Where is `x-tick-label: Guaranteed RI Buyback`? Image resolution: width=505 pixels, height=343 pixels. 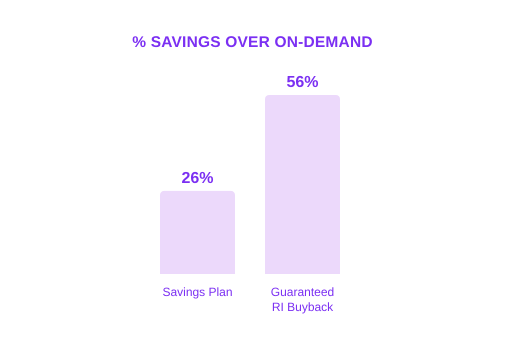 x-tick-label: Guaranteed RI Buyback is located at coordinates (302, 299).